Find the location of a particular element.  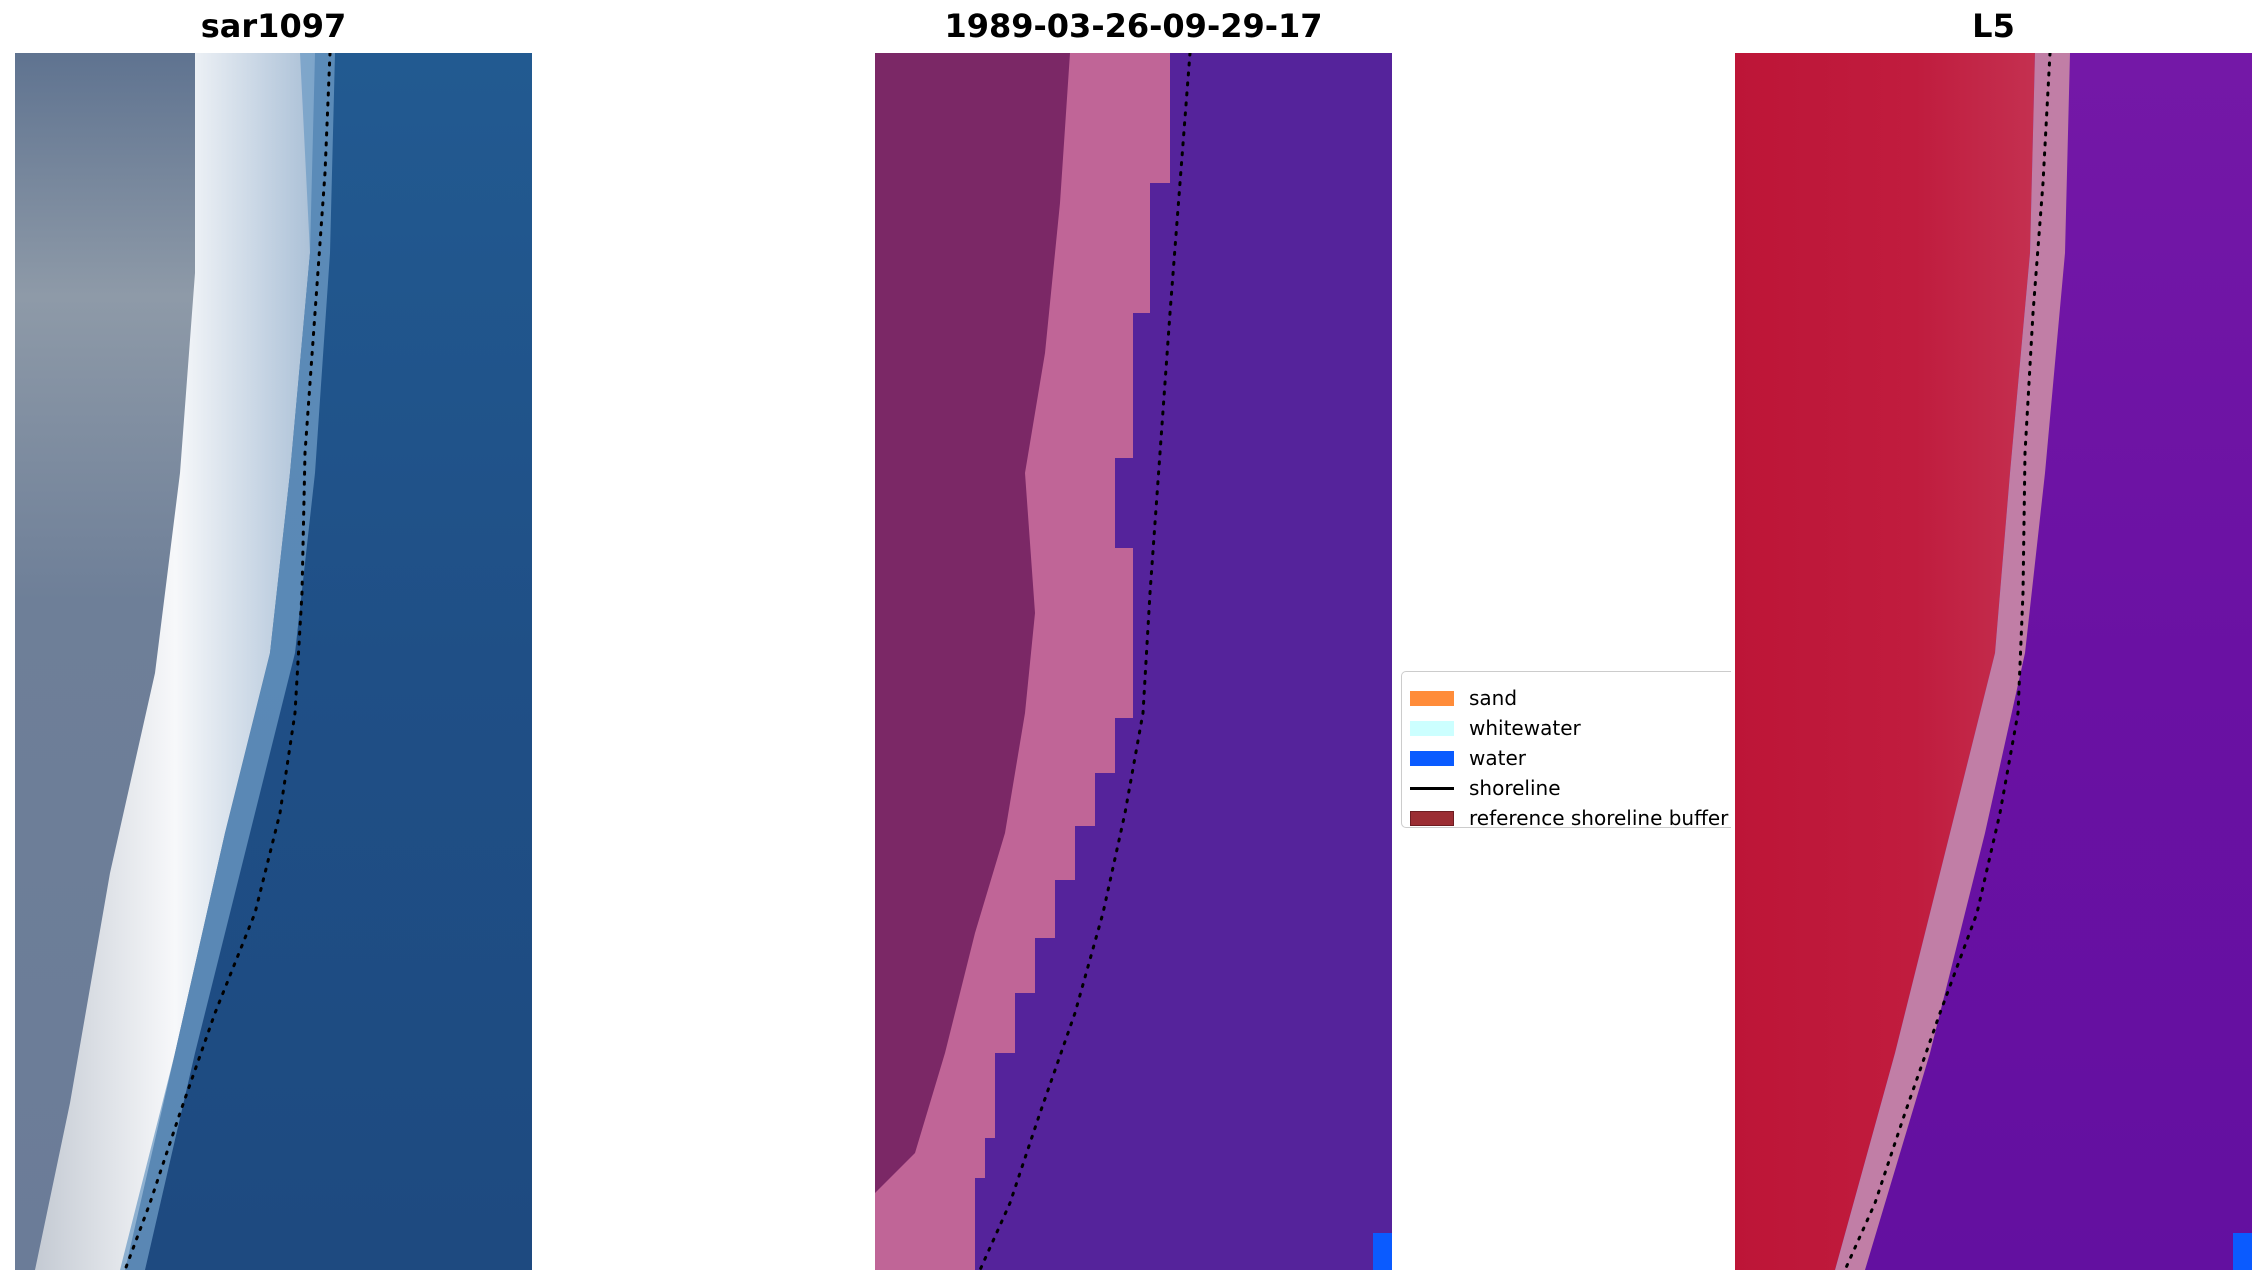

legend-swatch-whitewater is located at coordinates (1432, 728).